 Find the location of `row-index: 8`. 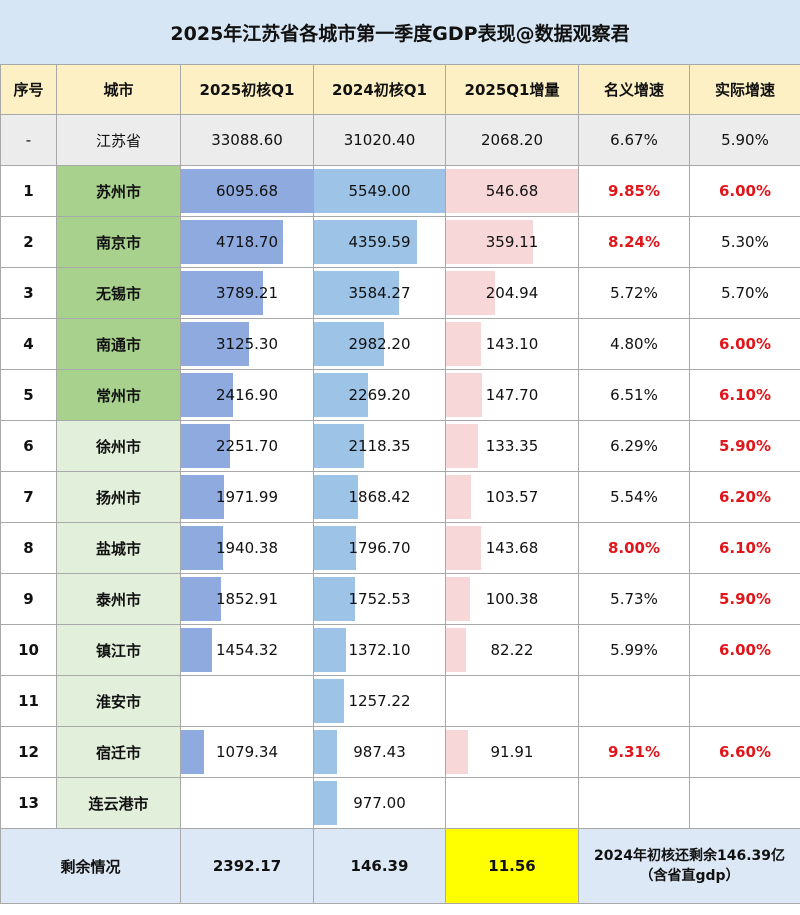

row-index: 8 is located at coordinates (28, 548).